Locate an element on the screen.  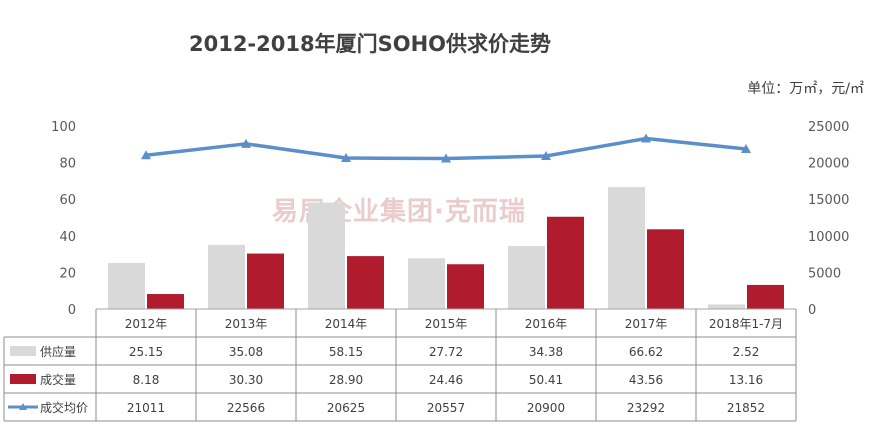
y-left-tick-label: 60 is located at coordinates (67, 200).